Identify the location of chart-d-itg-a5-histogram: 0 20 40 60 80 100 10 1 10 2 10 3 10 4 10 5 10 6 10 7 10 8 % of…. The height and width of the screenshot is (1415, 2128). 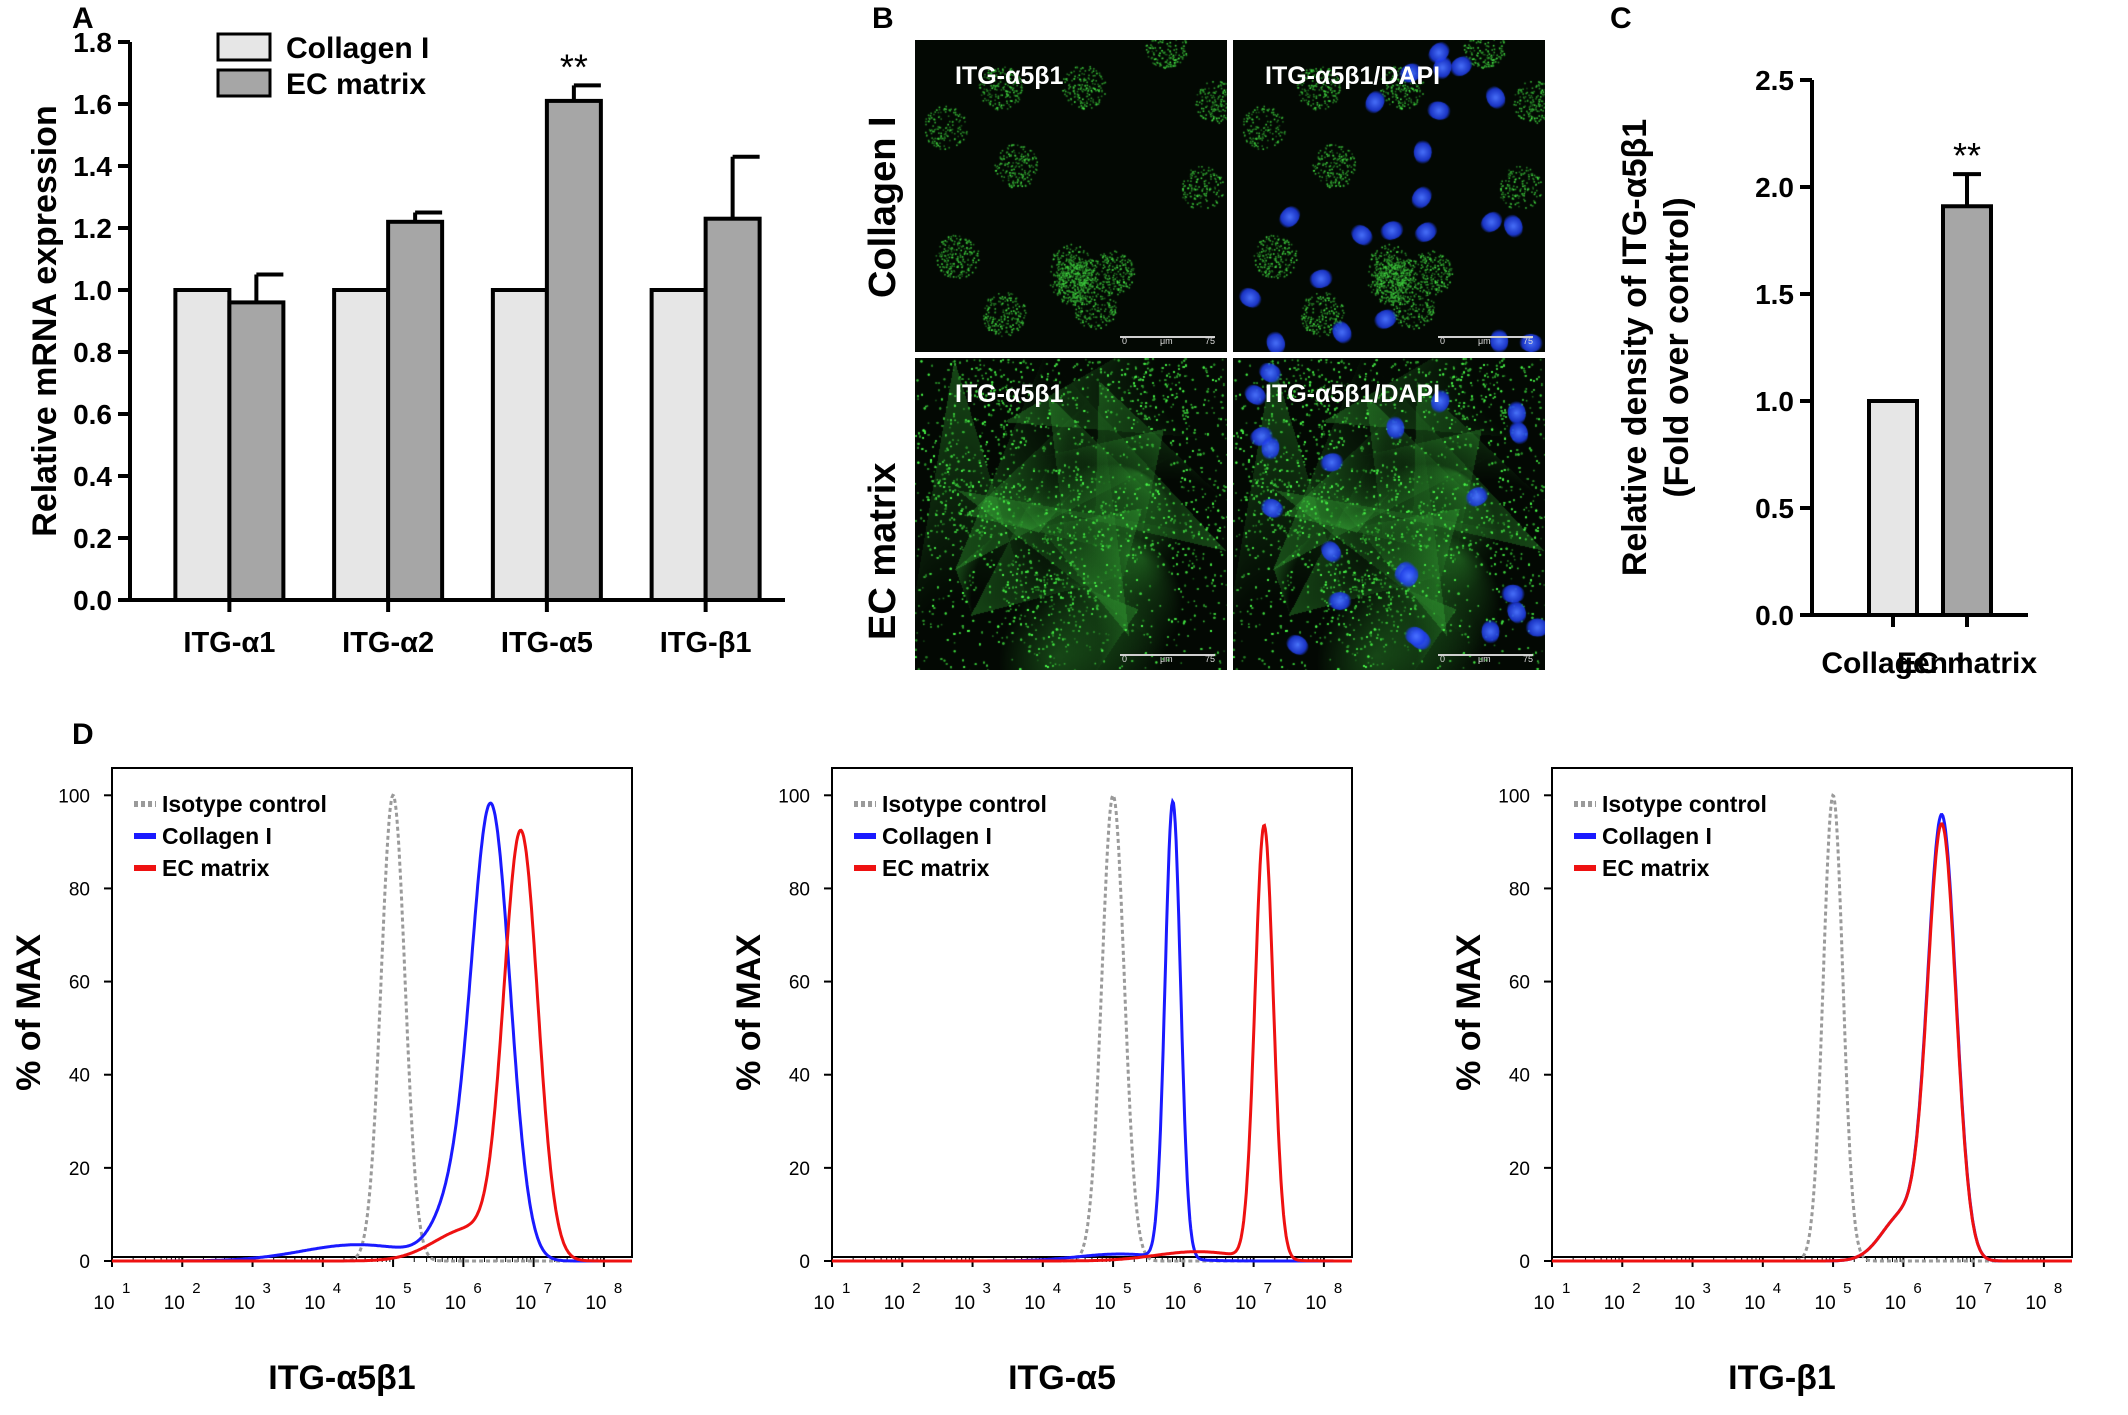
(1041, 1082).